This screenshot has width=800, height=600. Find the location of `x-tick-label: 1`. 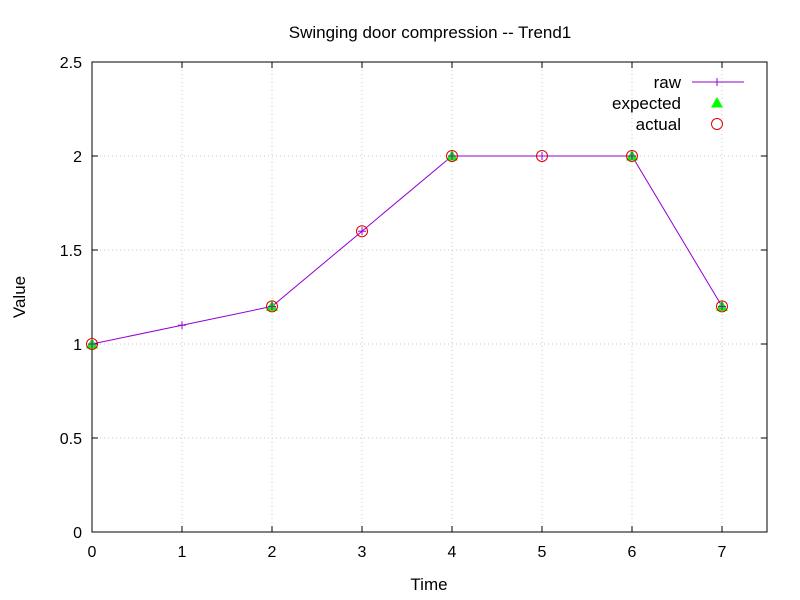

x-tick-label: 1 is located at coordinates (182, 552).